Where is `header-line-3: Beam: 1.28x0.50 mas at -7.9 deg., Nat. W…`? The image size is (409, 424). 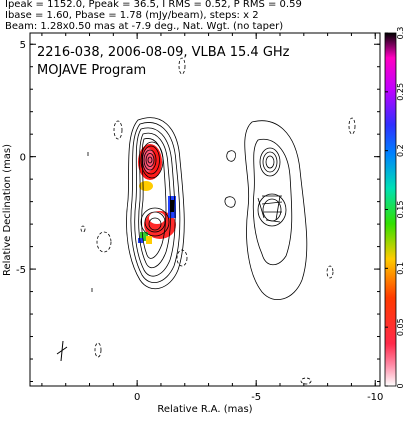 header-line-3: Beam: 1.28x0.50 mas at -7.9 deg., Nat. W… is located at coordinates (144, 26).